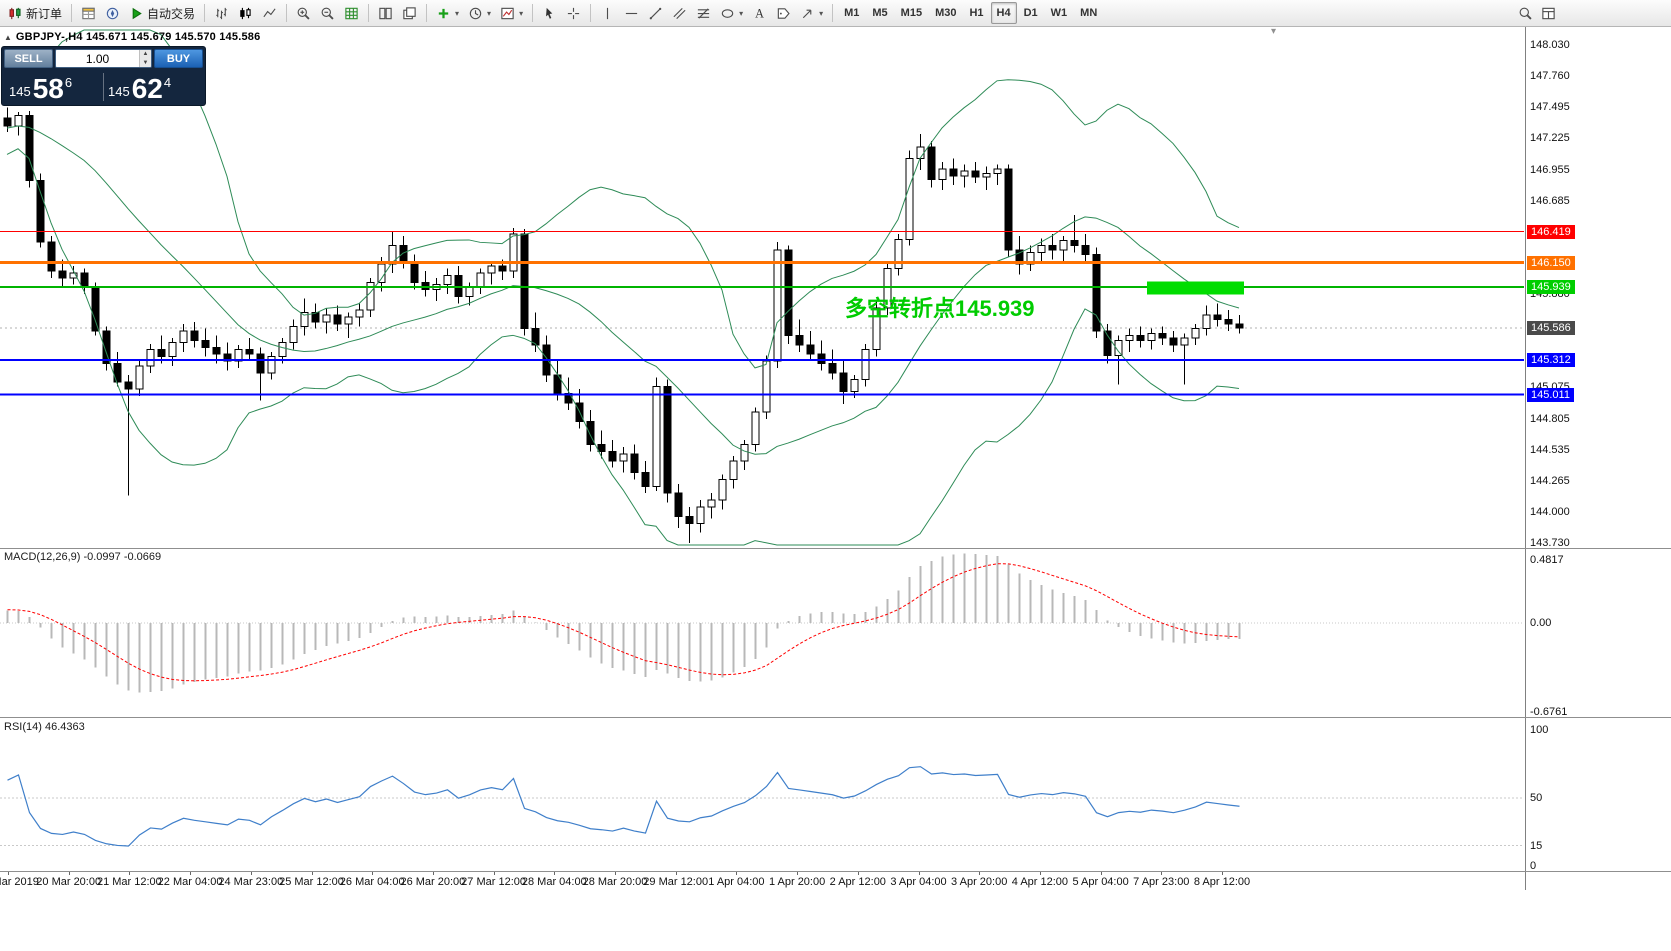 The image size is (1671, 951). What do you see at coordinates (1274, 31) in the screenshot?
I see `chart-shift-marker: ▾` at bounding box center [1274, 31].